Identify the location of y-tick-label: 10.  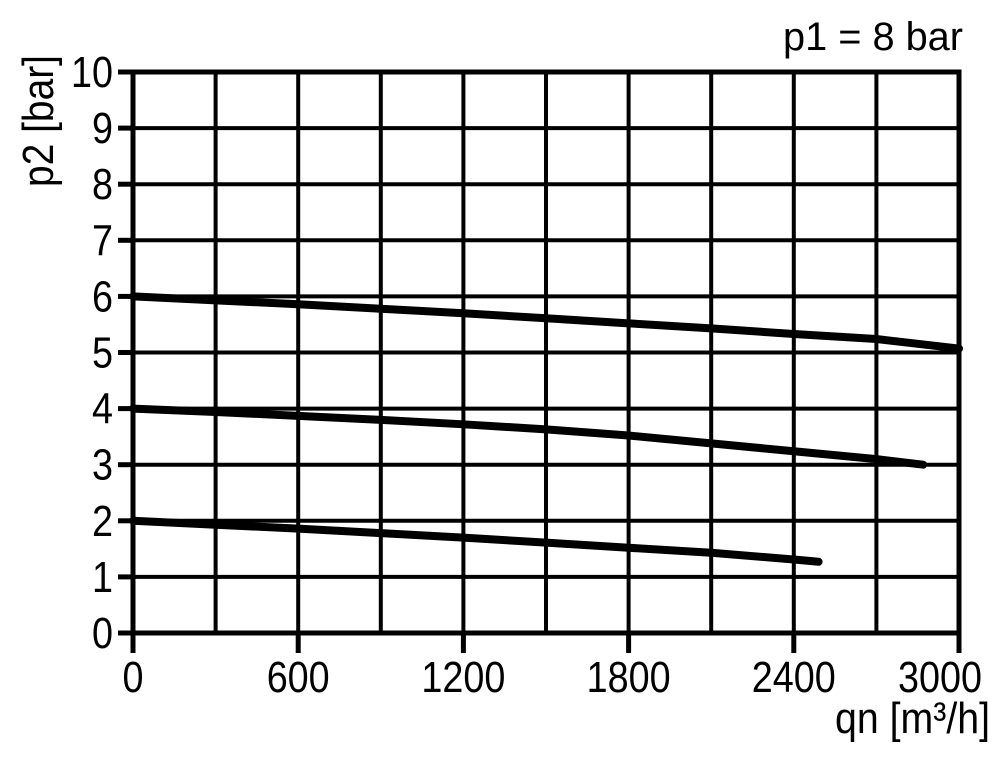
(92, 72).